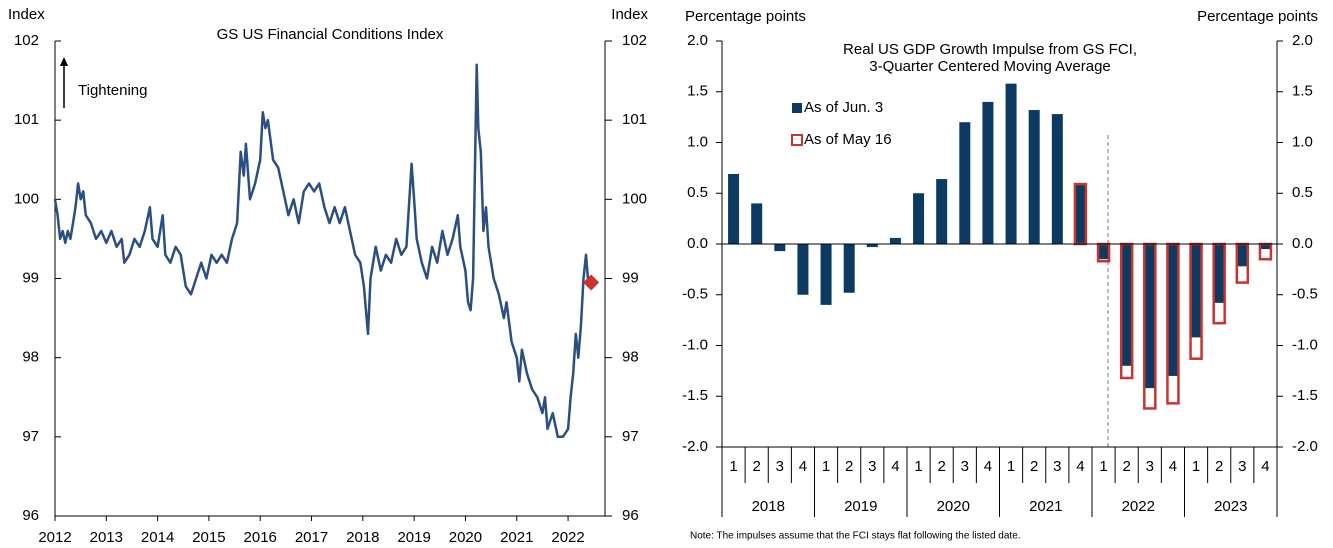  Describe the element at coordinates (106, 537) in the screenshot. I see `x-tick-label: 2013` at that location.